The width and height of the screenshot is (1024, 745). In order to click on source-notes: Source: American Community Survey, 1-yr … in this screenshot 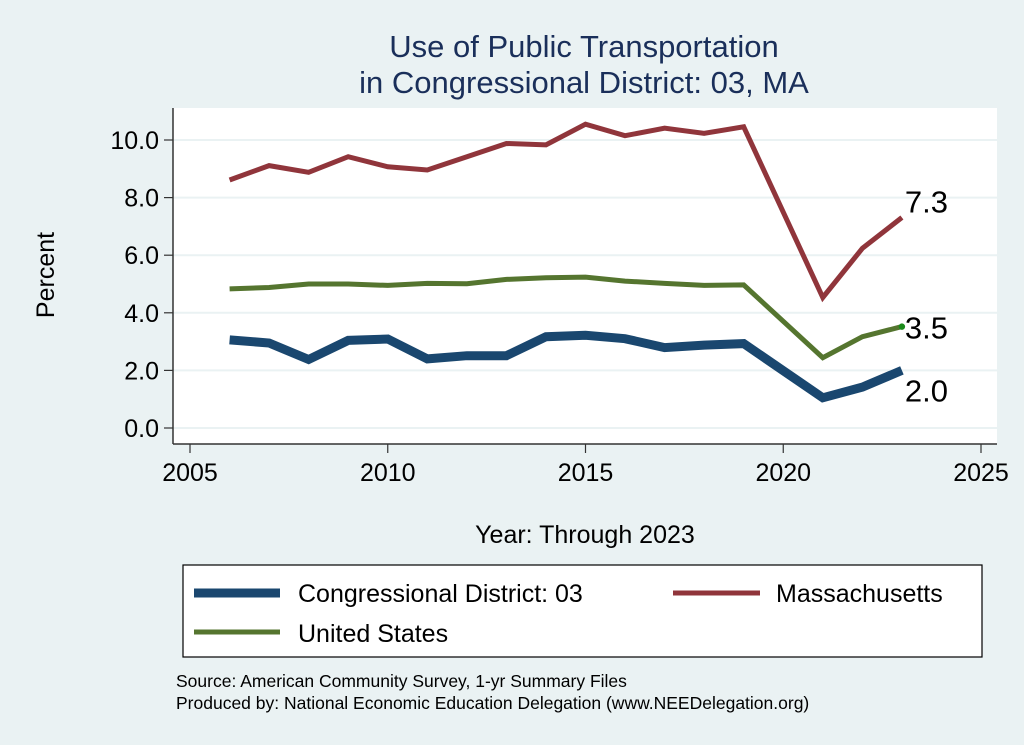, I will do `click(492, 692)`.